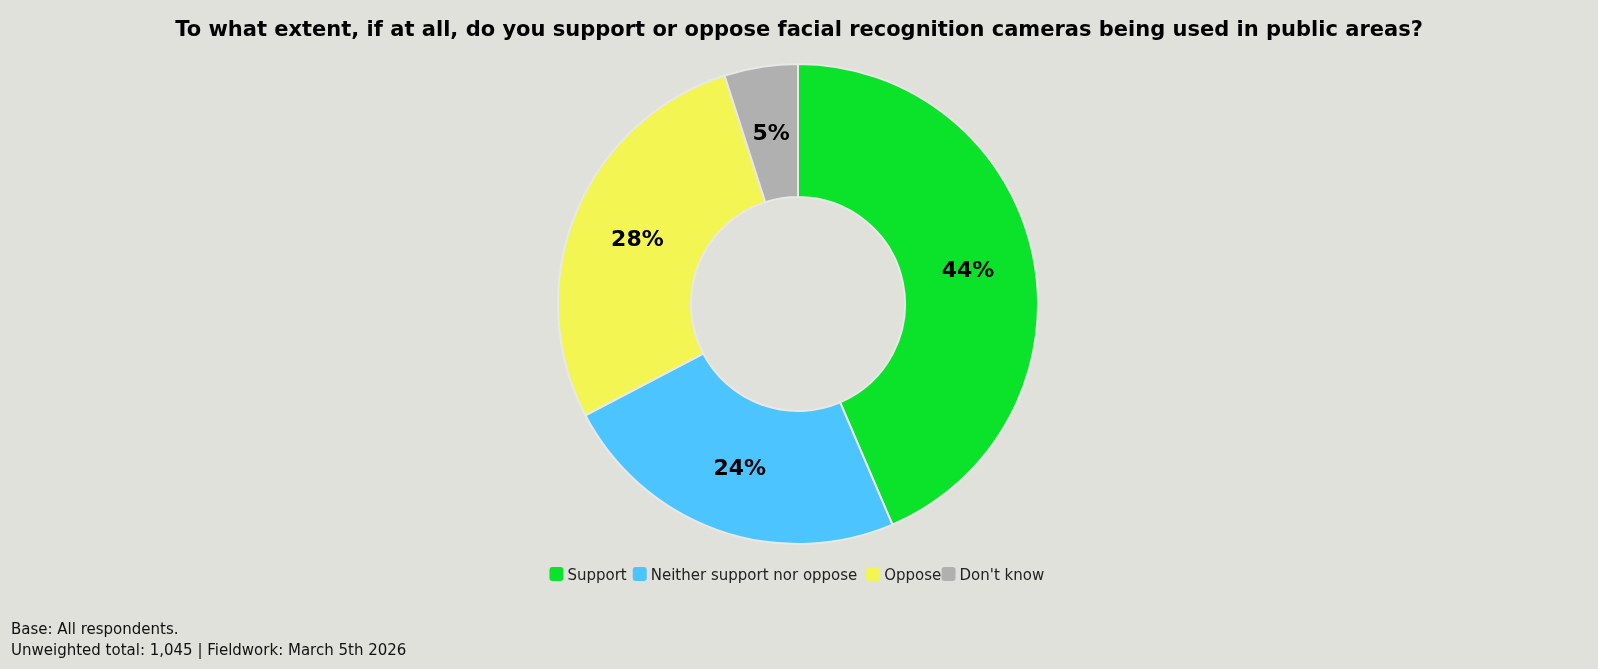 The width and height of the screenshot is (1598, 669). What do you see at coordinates (597, 575) in the screenshot?
I see `legend-label: Support` at bounding box center [597, 575].